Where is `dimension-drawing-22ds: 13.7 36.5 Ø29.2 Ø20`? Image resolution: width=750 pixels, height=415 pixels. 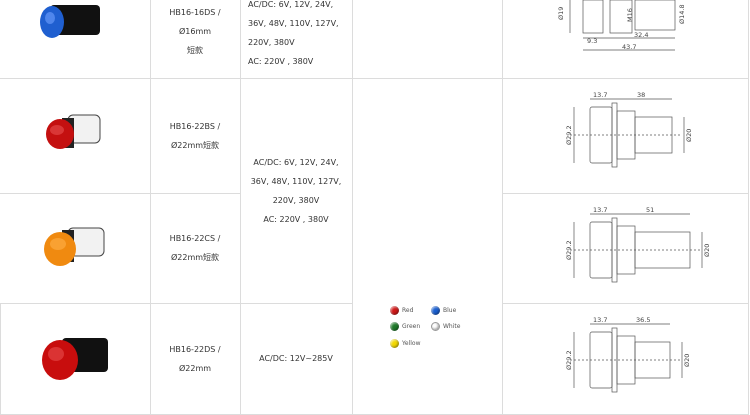 dimension-drawing-22ds: 13.7 36.5 Ø29.2 Ø20 is located at coordinates (628, 354).